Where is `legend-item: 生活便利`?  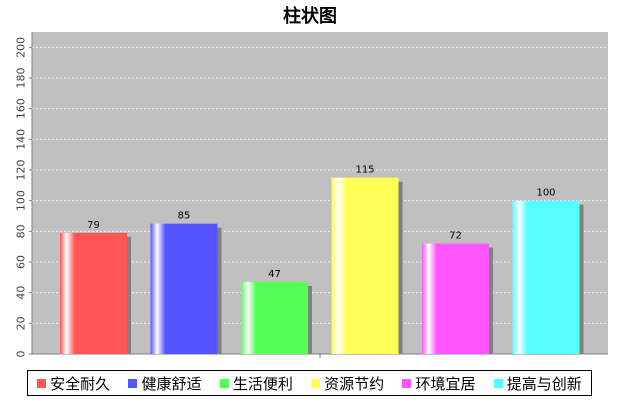
legend-item: 生活便利 is located at coordinates (256, 383).